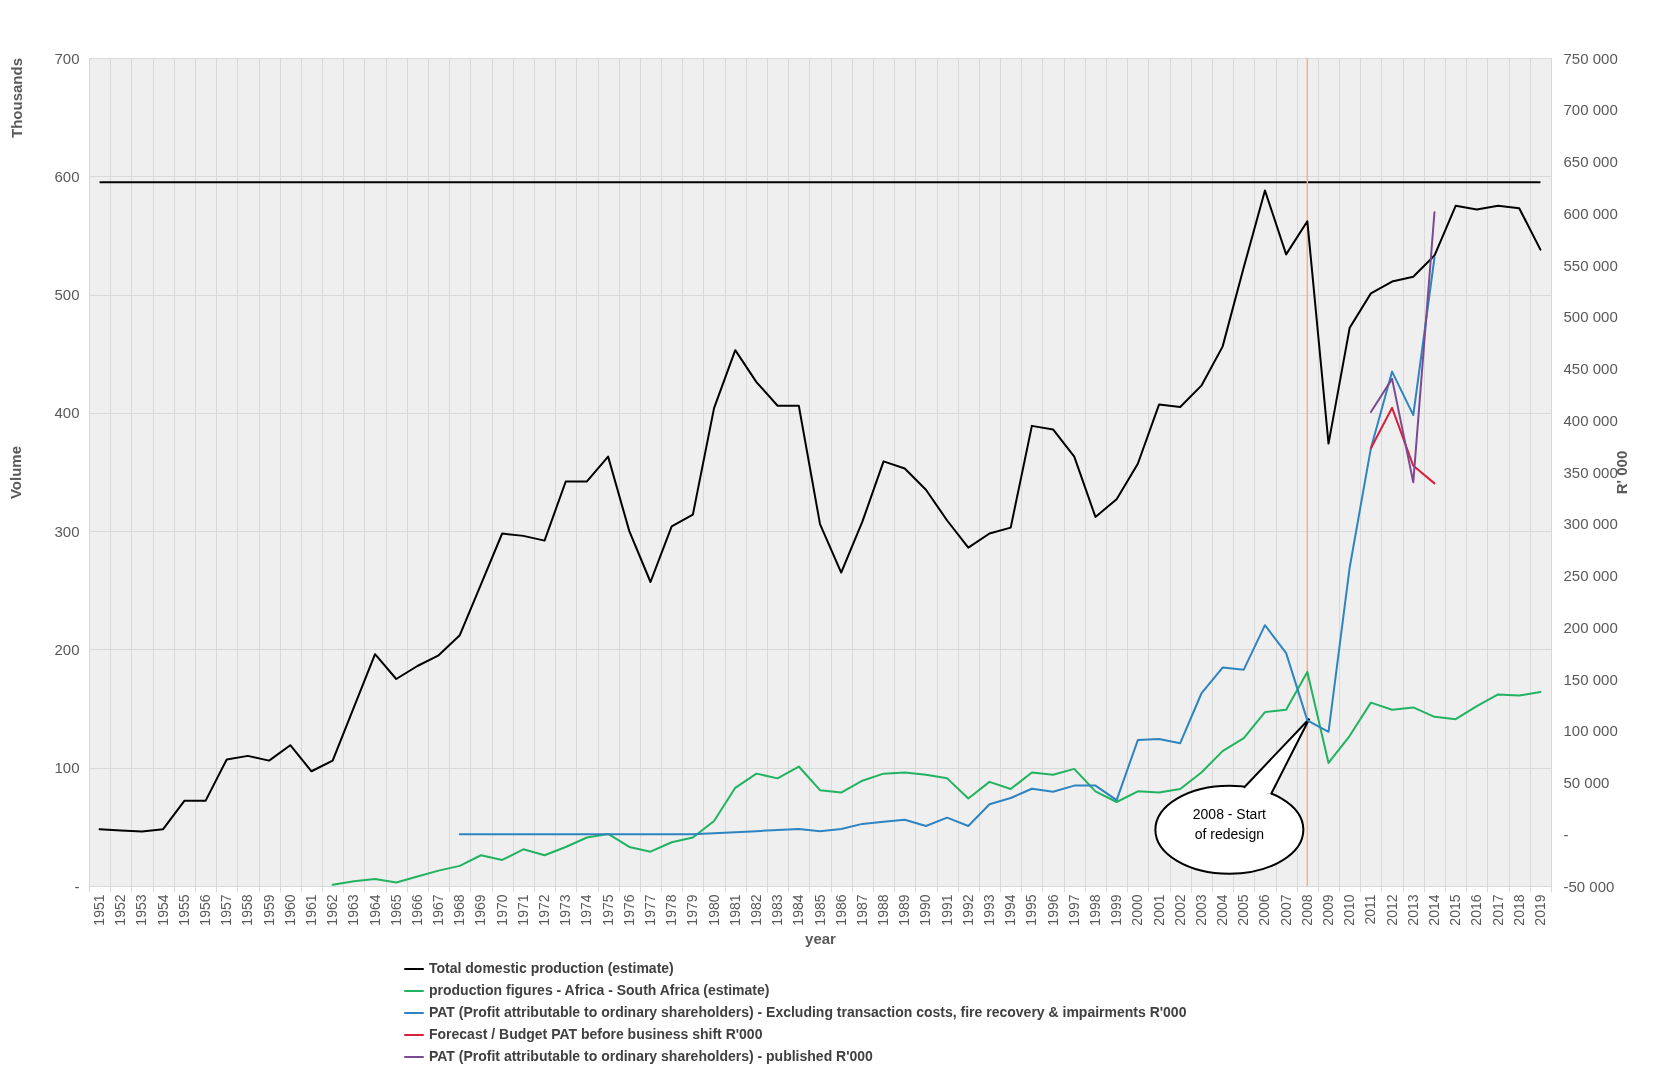  Describe the element at coordinates (1590, 472) in the screenshot. I see `y2-tick-label: 350 000` at that location.